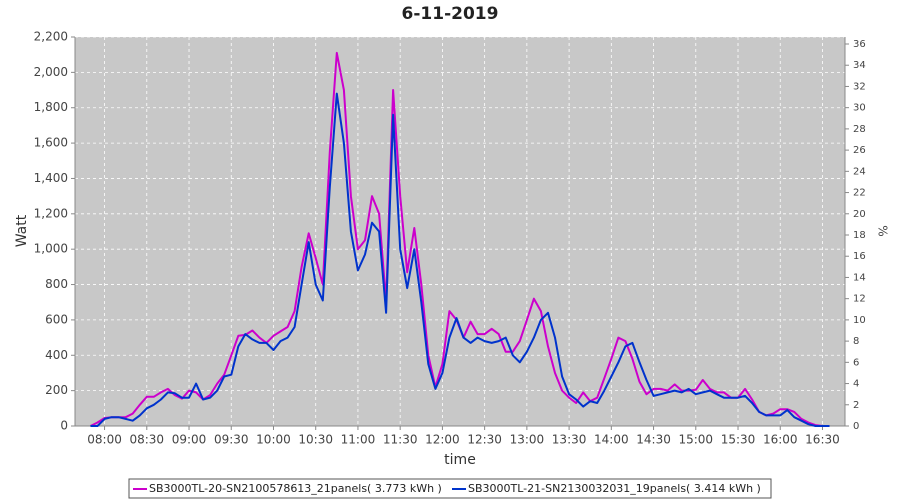  I want to click on y-tick-label: 200, so click(56, 390).